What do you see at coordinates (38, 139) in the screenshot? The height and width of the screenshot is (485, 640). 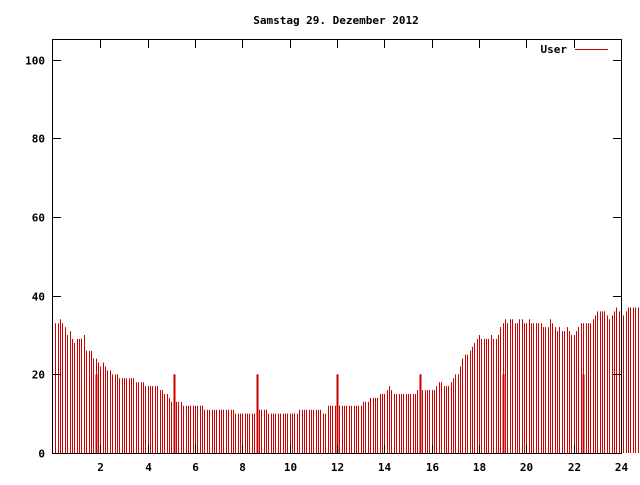 I see `y-tick-label: 80` at bounding box center [38, 139].